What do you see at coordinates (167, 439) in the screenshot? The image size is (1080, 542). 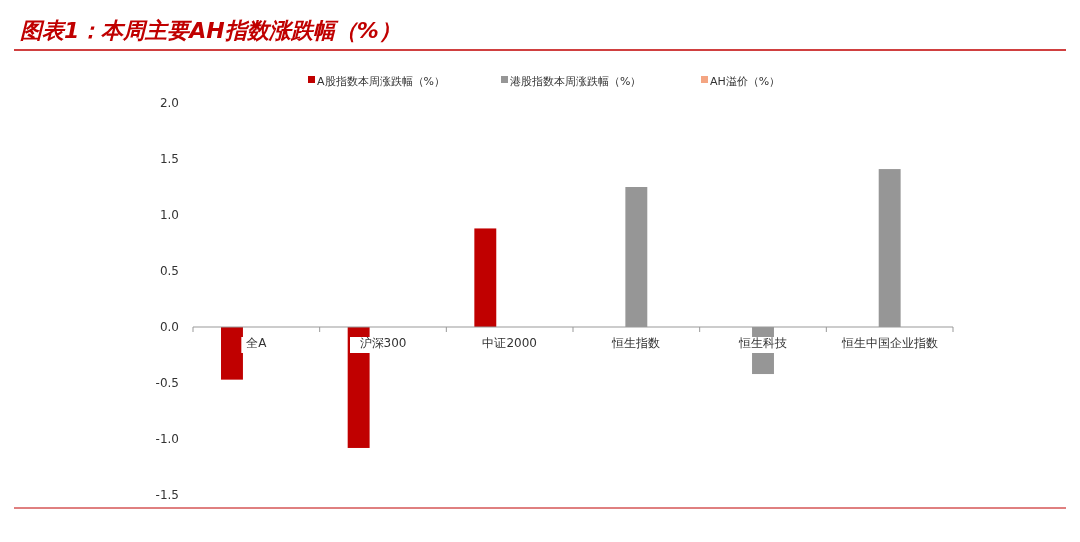 I see `y-tick-label: -1.0` at bounding box center [167, 439].